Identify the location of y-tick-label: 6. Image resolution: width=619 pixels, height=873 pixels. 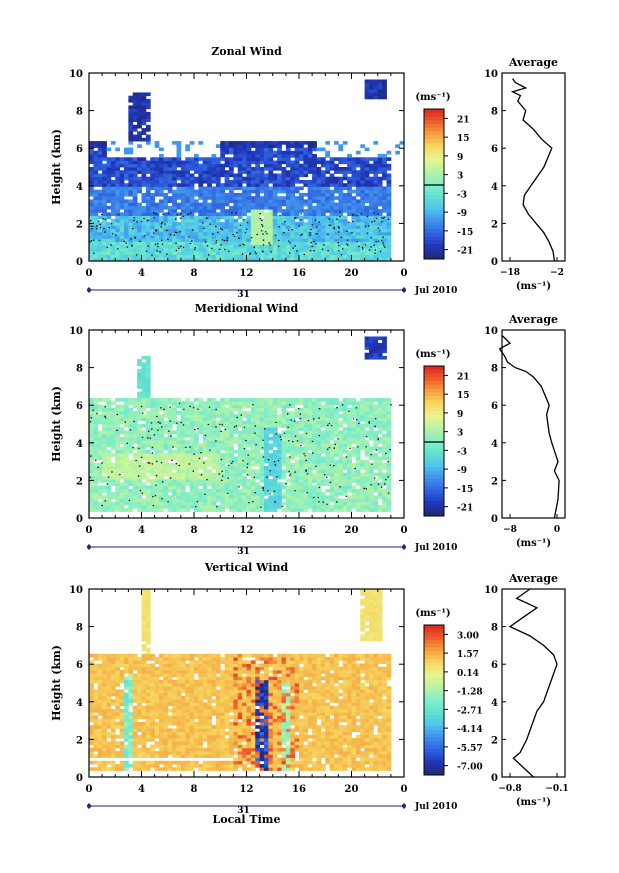
(79, 406).